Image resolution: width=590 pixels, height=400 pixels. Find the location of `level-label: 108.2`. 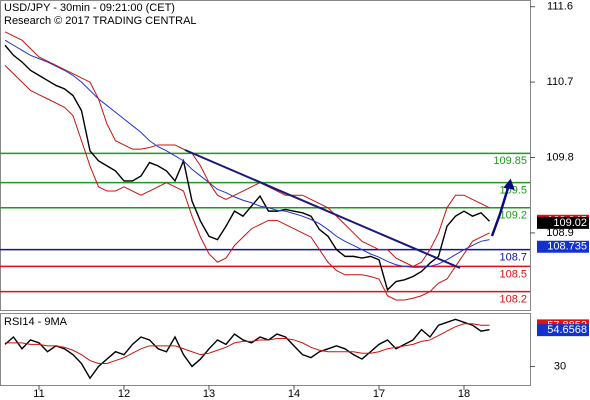

level-label: 108.2 is located at coordinates (513, 299).